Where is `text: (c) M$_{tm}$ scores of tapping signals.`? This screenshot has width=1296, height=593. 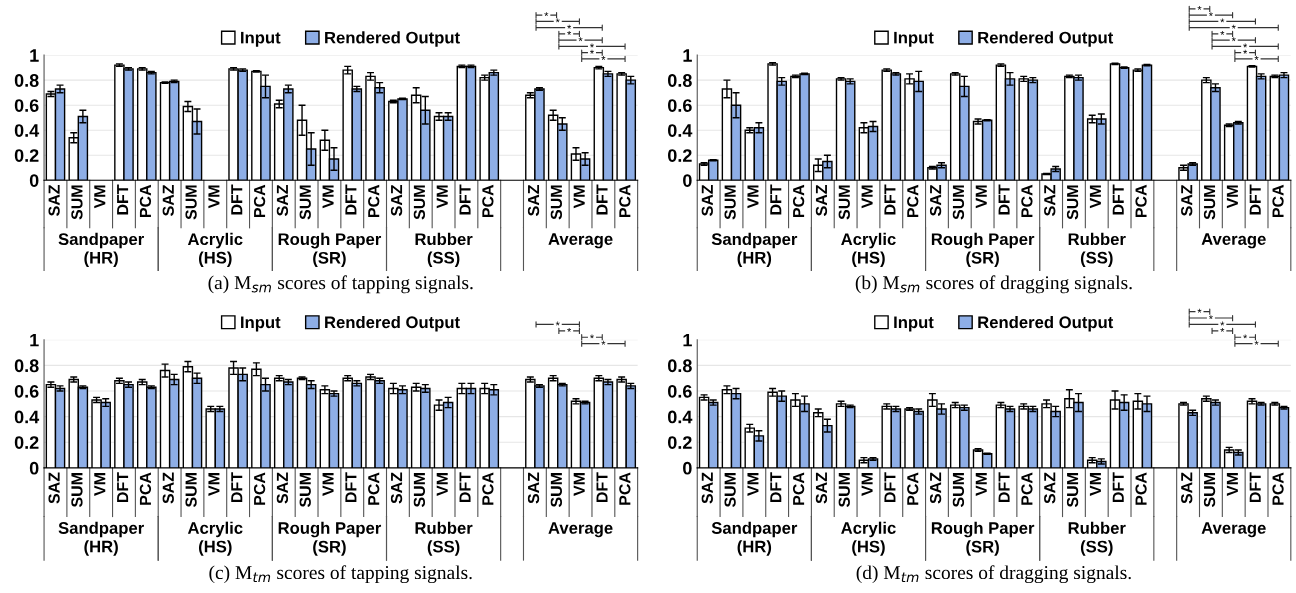 text: (c) M$_{tm}$ scores of tapping signals. is located at coordinates (340, 574).